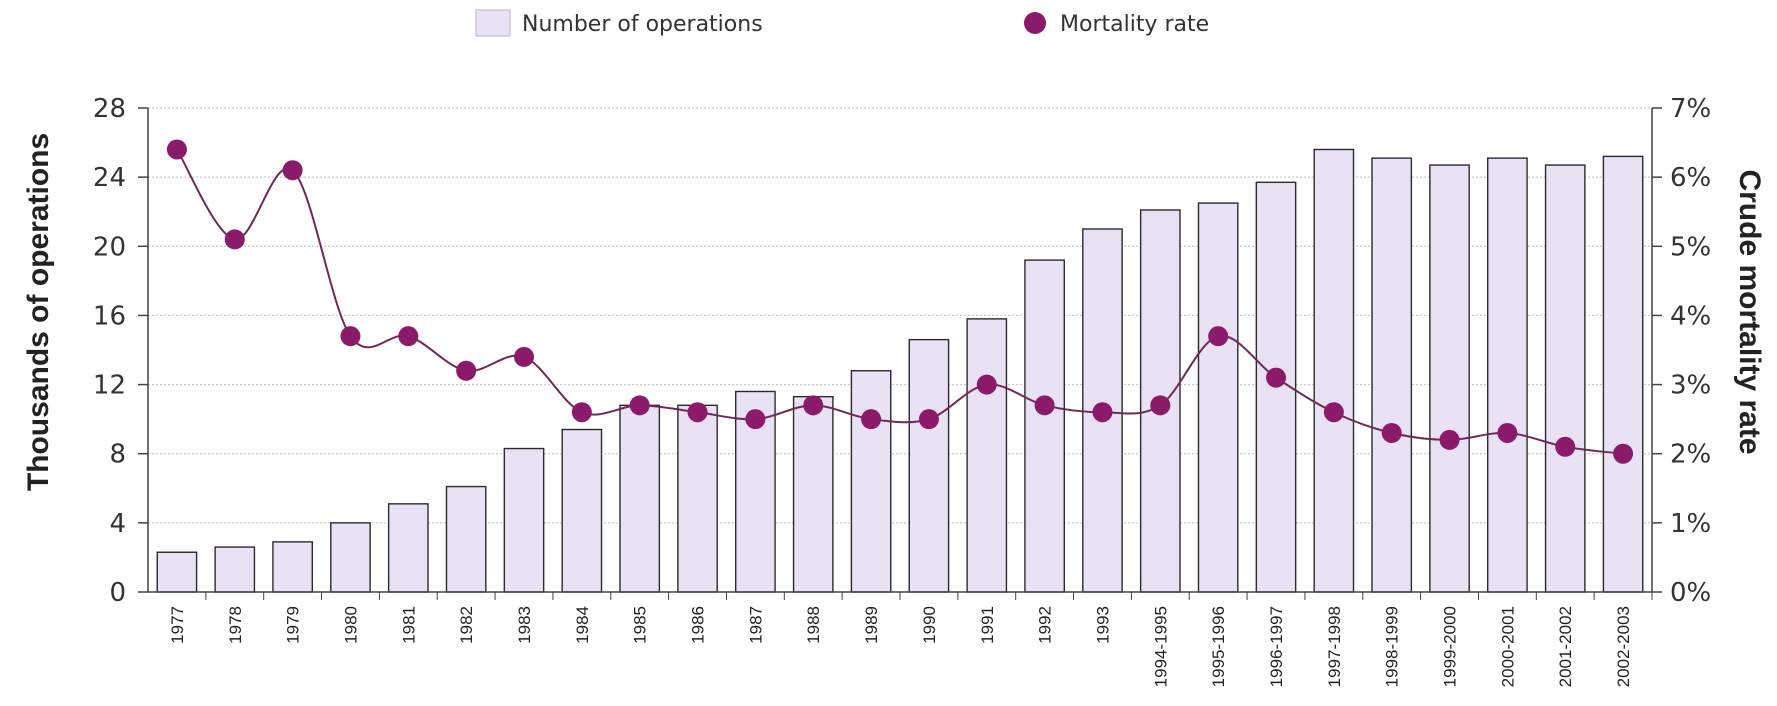 The height and width of the screenshot is (706, 1777). I want to click on x-tick-label: 1977, so click(177, 625).